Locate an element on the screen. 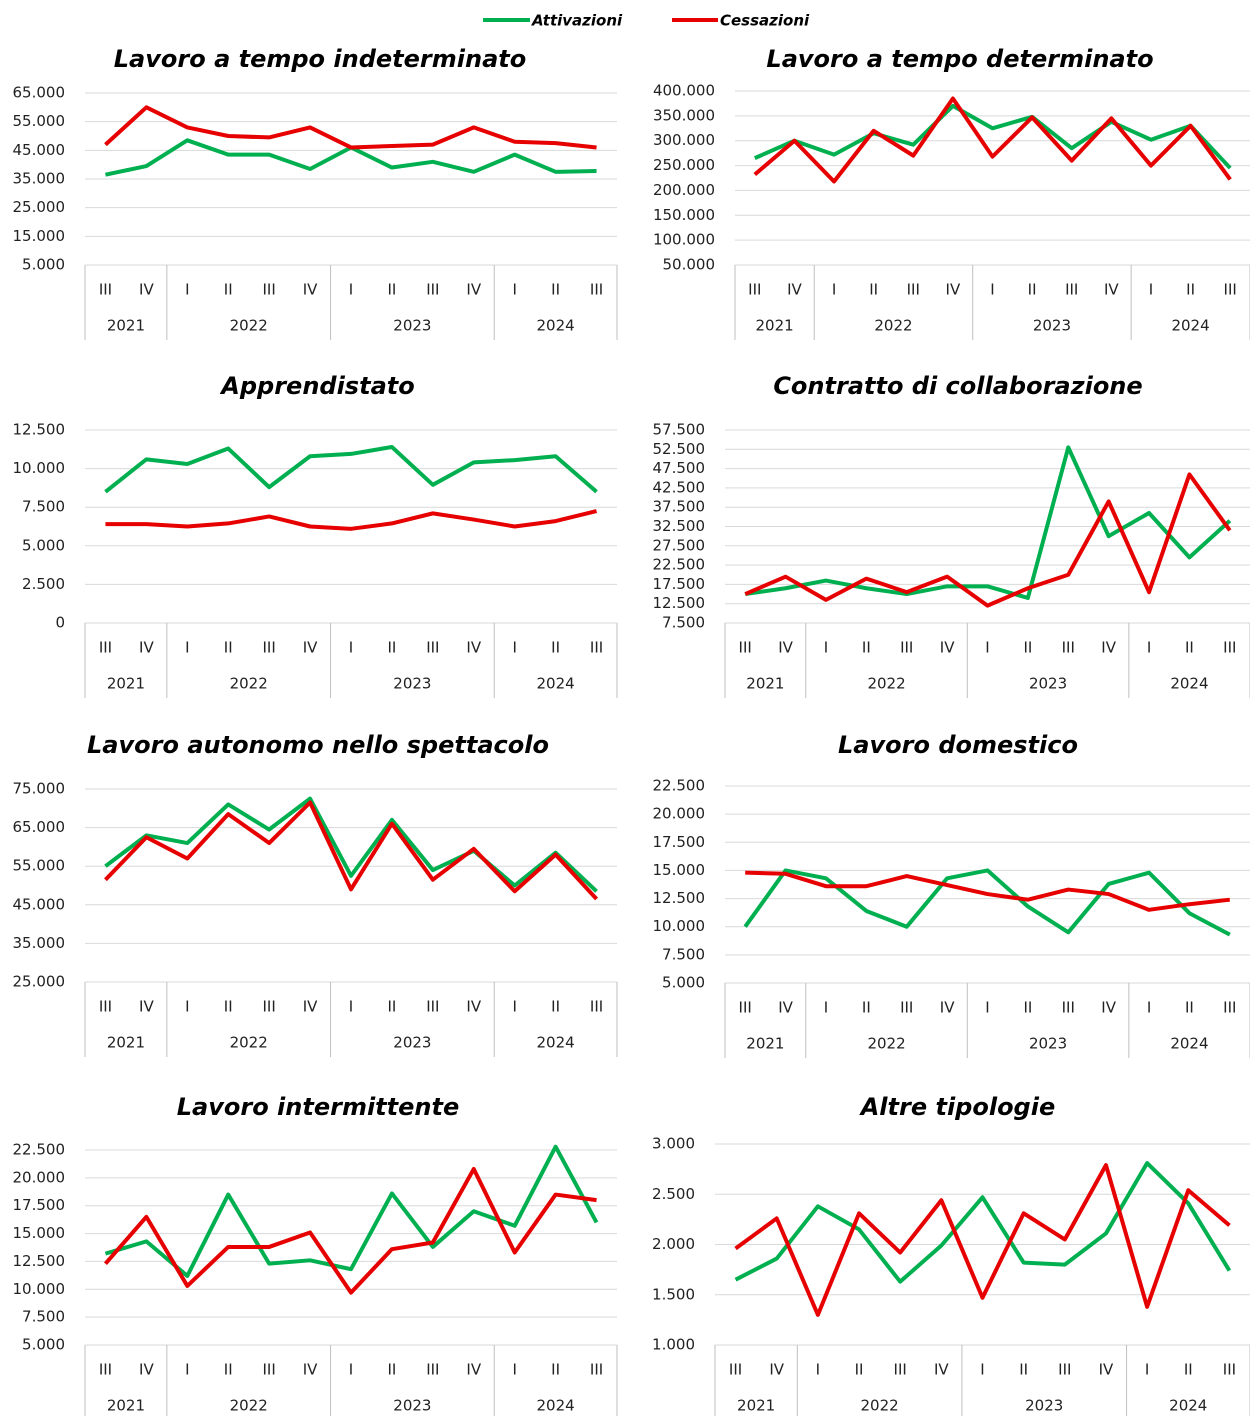 The width and height of the screenshot is (1250, 1416). legend-label: Attivazioni is located at coordinates (577, 21).